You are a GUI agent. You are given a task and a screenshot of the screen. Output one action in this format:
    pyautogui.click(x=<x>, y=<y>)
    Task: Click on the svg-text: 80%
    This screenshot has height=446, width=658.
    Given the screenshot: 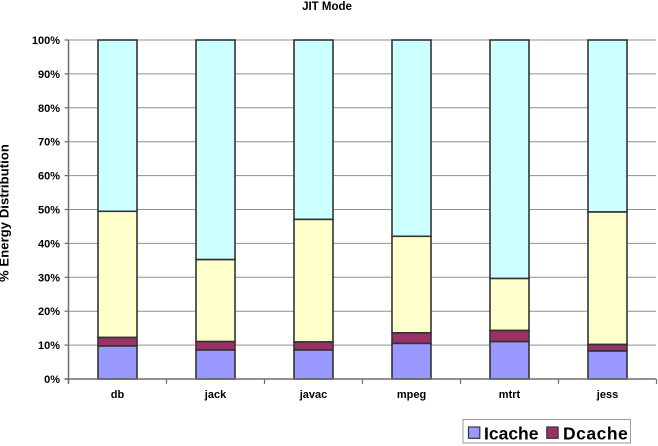 What is the action you would take?
    pyautogui.click(x=49, y=109)
    